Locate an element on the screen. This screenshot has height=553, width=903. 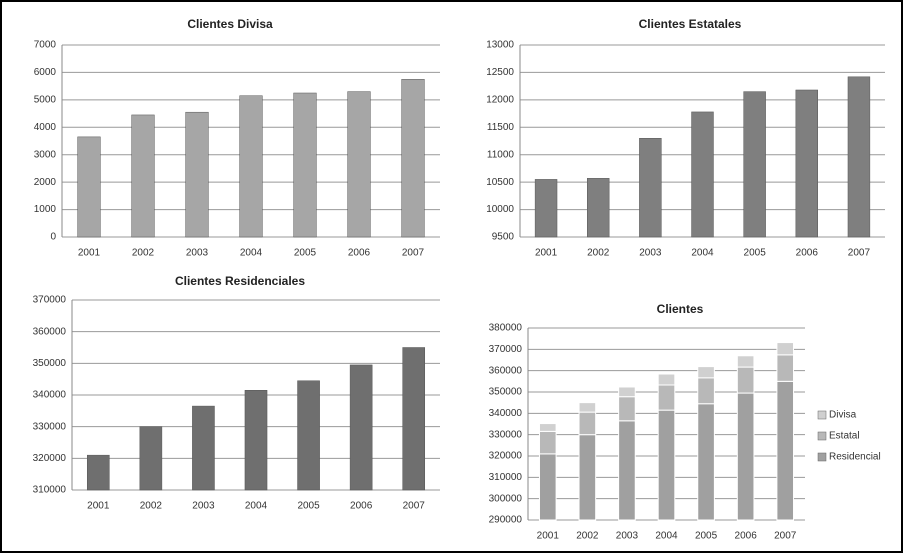
y-tick-label: 2000 is located at coordinates (45, 182).